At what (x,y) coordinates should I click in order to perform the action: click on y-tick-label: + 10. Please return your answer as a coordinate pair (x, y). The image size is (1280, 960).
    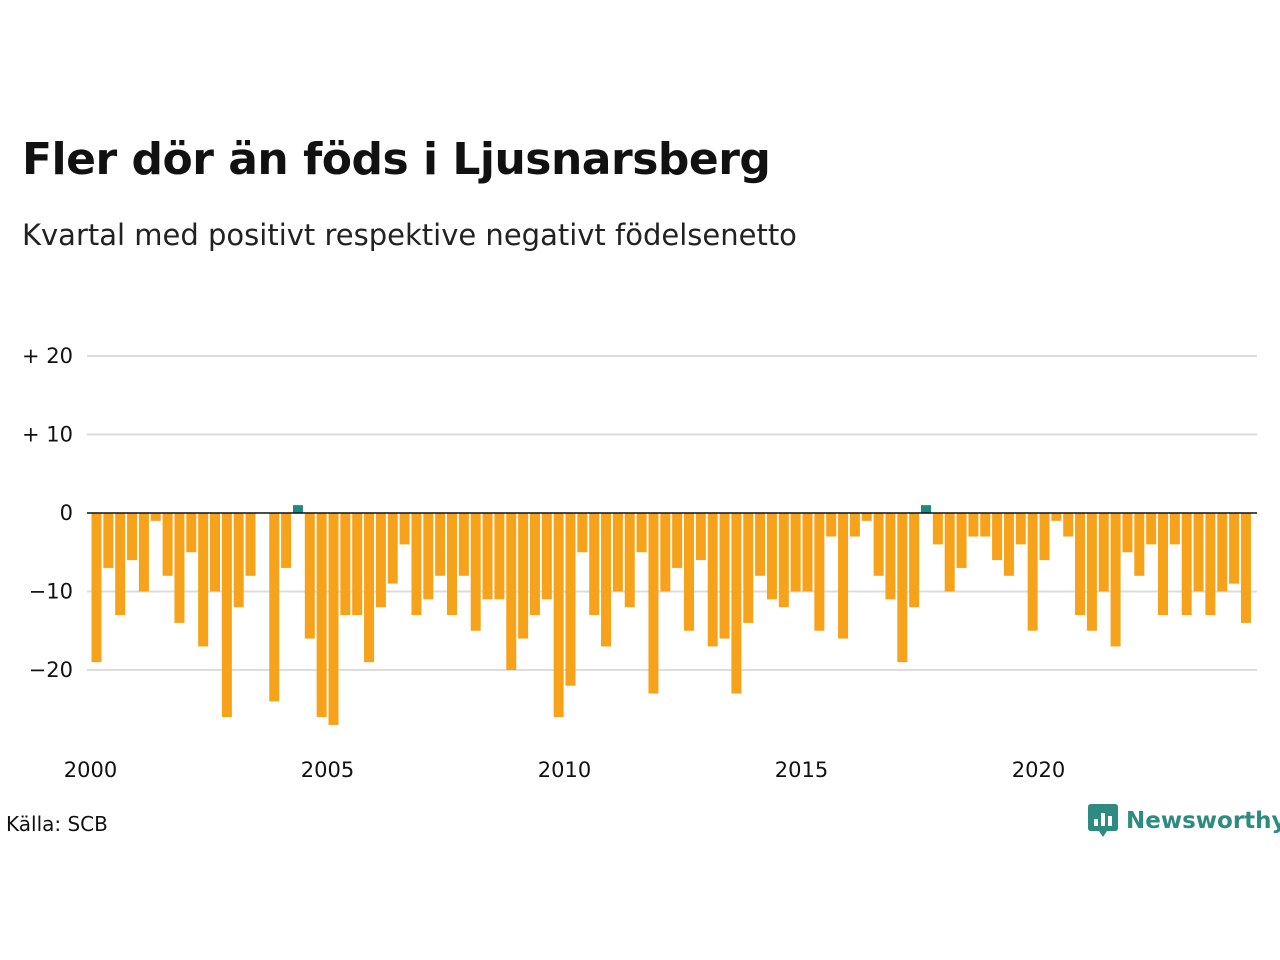
    Looking at the image, I should click on (47, 435).